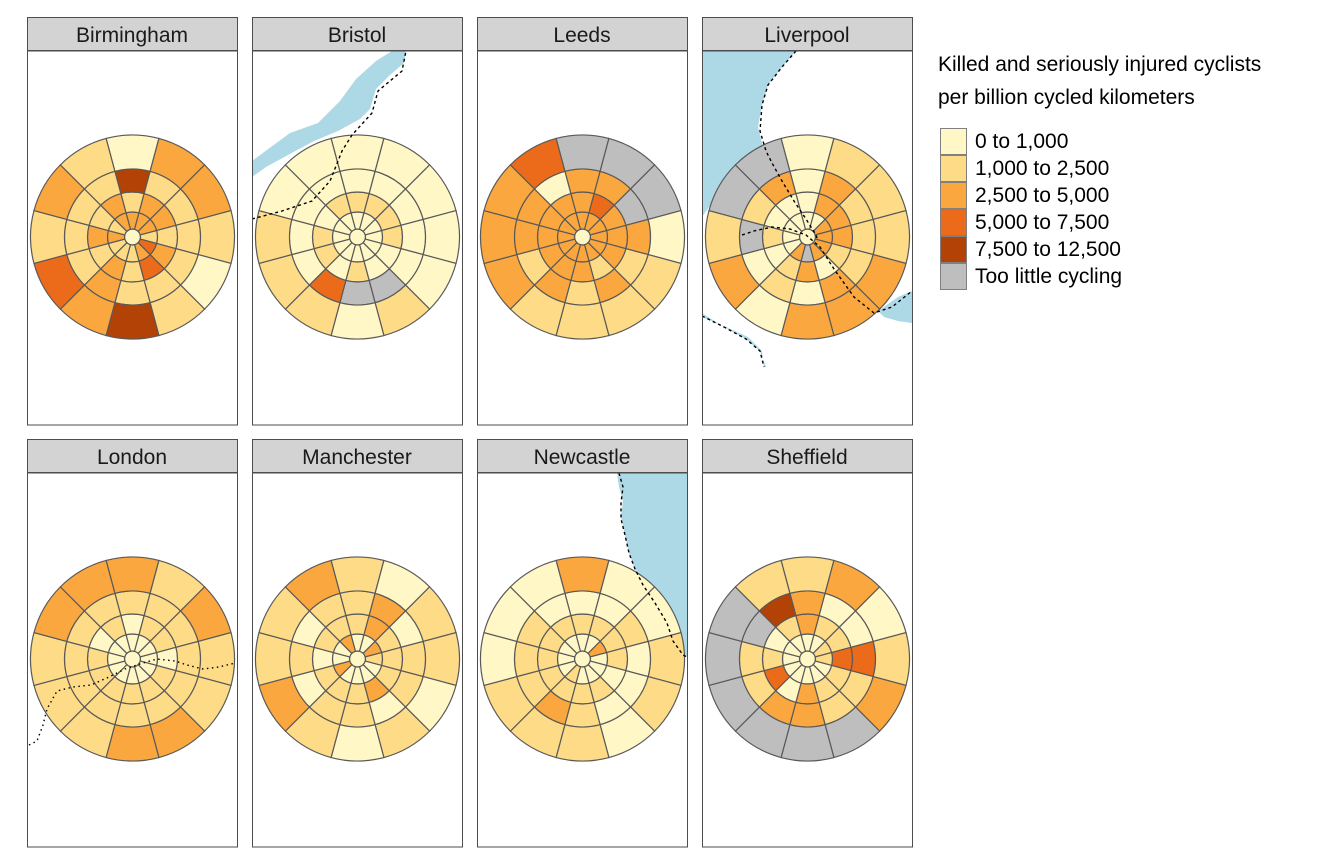  I want to click on panel-liverpool: Liverpool, so click(807, 221).